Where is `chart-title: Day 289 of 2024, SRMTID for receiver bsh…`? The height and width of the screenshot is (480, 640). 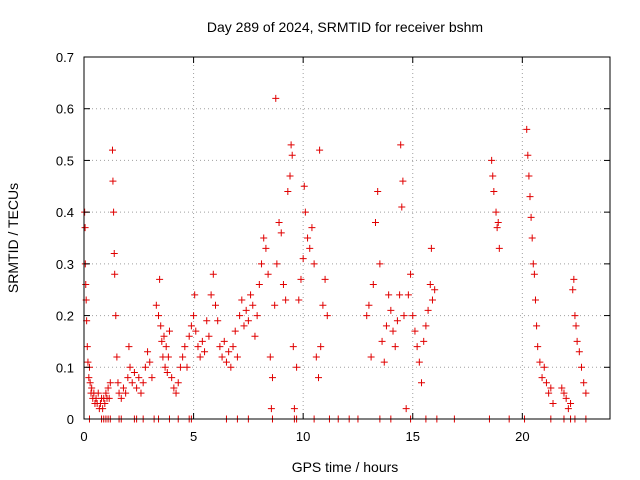 chart-title: Day 289 of 2024, SRMTID for receiver bsh… is located at coordinates (345, 27).